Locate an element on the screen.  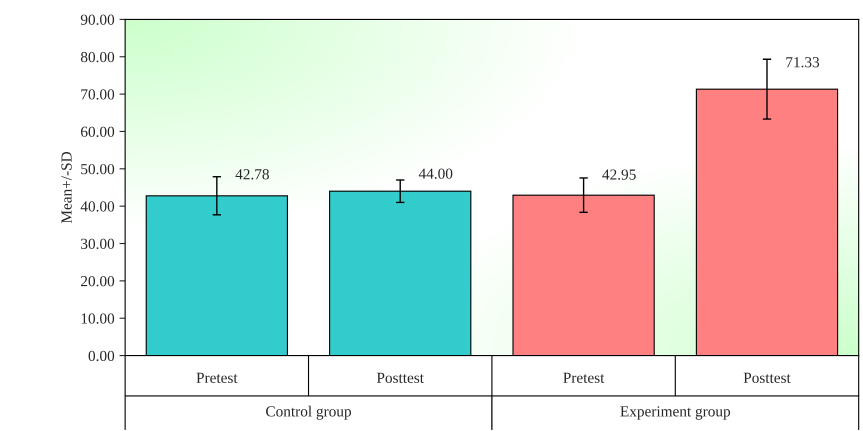
y-tick-label: 10.00 is located at coordinates (98, 318).